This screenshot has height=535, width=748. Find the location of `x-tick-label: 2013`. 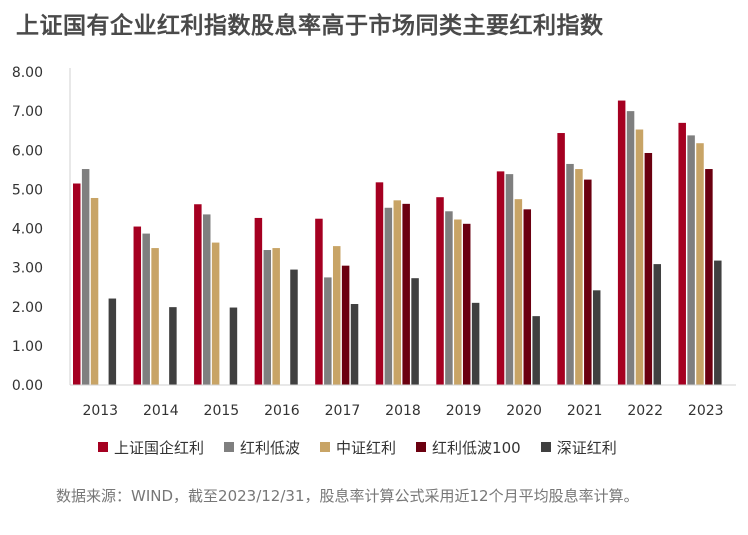

x-tick-label: 2013 is located at coordinates (100, 411).